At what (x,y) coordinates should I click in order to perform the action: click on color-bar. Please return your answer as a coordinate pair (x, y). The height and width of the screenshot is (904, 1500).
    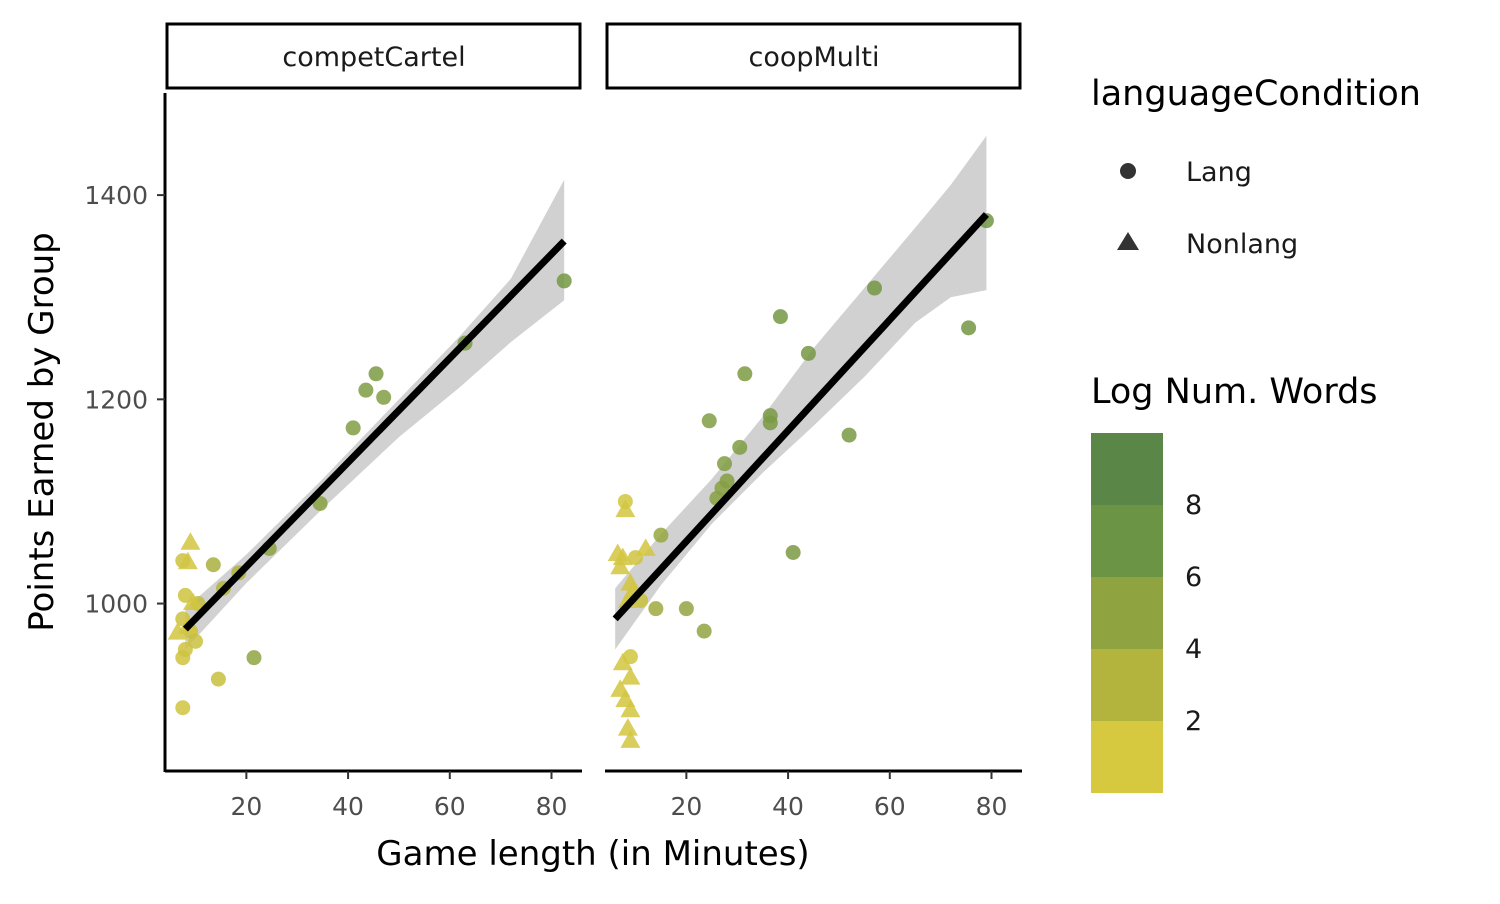
    Looking at the image, I should click on (1127, 613).